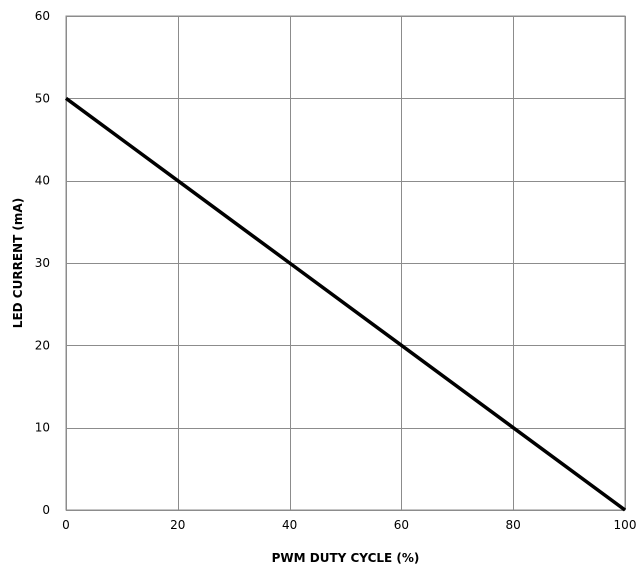 The image size is (640, 571). I want to click on y-tick-label: 60, so click(42, 16).